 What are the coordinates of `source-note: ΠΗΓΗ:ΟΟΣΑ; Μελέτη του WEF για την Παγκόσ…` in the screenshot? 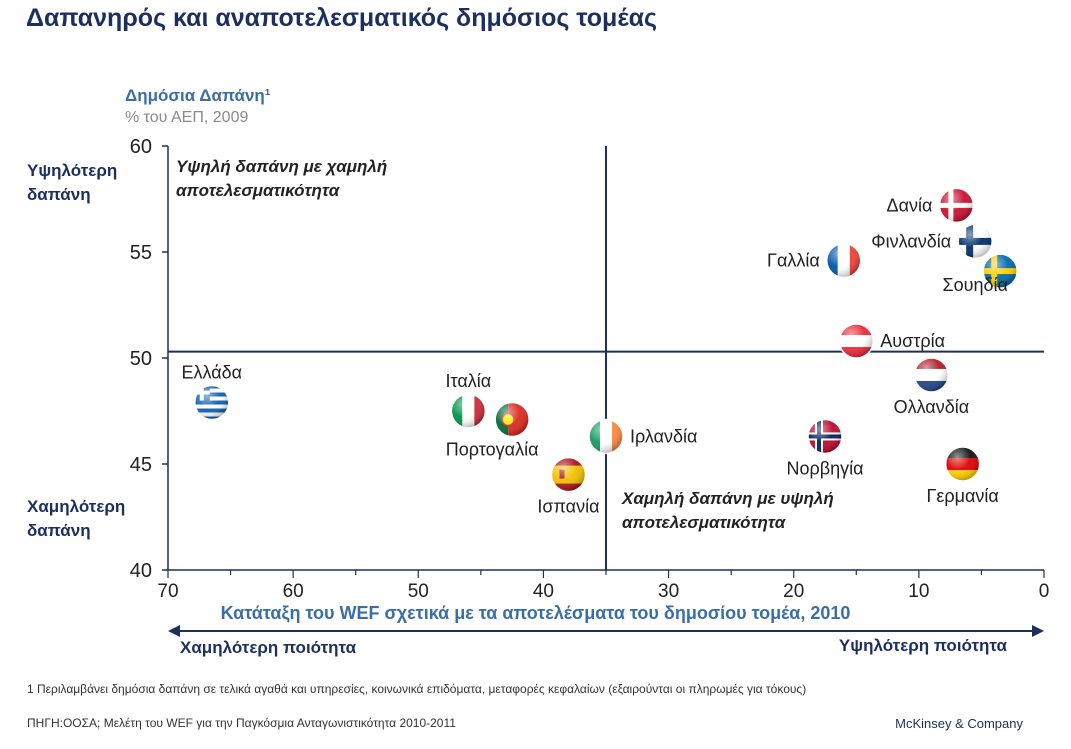 It's located at (241, 723).